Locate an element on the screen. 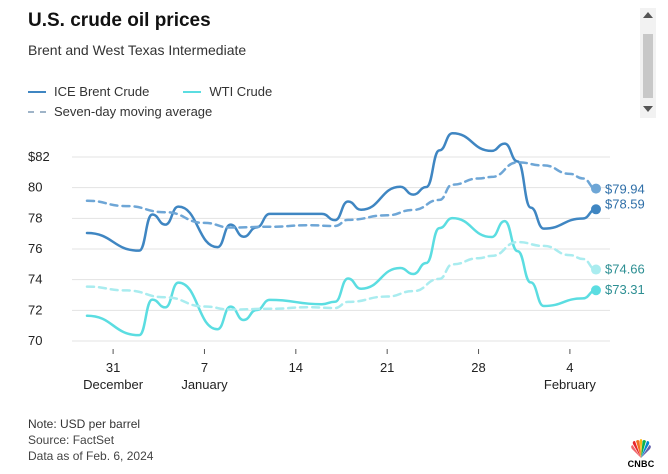 Image resolution: width=668 pixels, height=474 pixels. x-tick-sublabel: January is located at coordinates (204, 384).